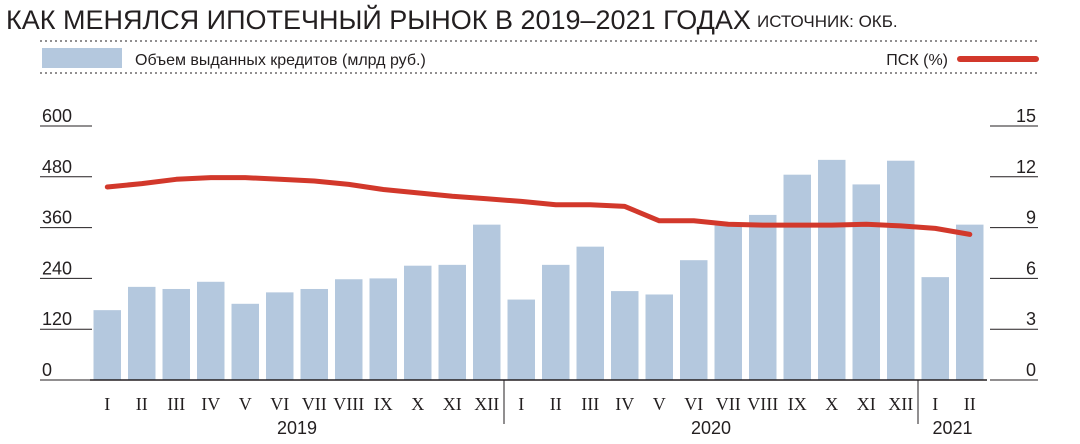 Image resolution: width=1080 pixels, height=444 pixels. What do you see at coordinates (952, 428) in the screenshot?
I see `year-label: 2021` at bounding box center [952, 428].